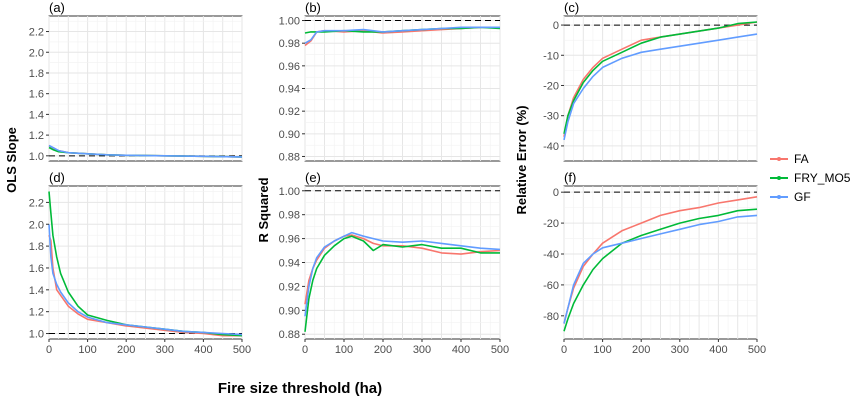 The height and width of the screenshot is (400, 850). I want to click on ytick-label: -10, so click(551, 56).